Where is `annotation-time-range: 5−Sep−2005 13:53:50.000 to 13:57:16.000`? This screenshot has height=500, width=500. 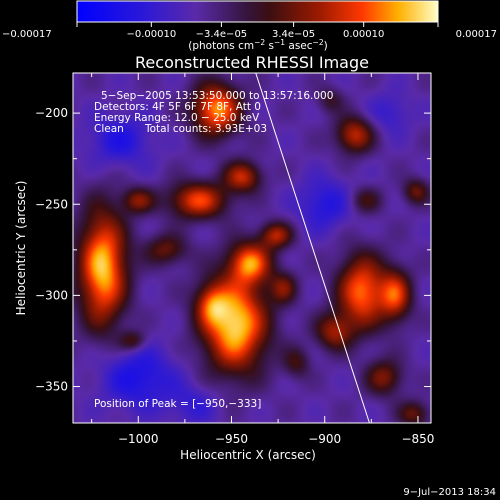 annotation-time-range: 5−Sep−2005 13:53:50.000 to 13:57:16.000 is located at coordinates (217, 96).